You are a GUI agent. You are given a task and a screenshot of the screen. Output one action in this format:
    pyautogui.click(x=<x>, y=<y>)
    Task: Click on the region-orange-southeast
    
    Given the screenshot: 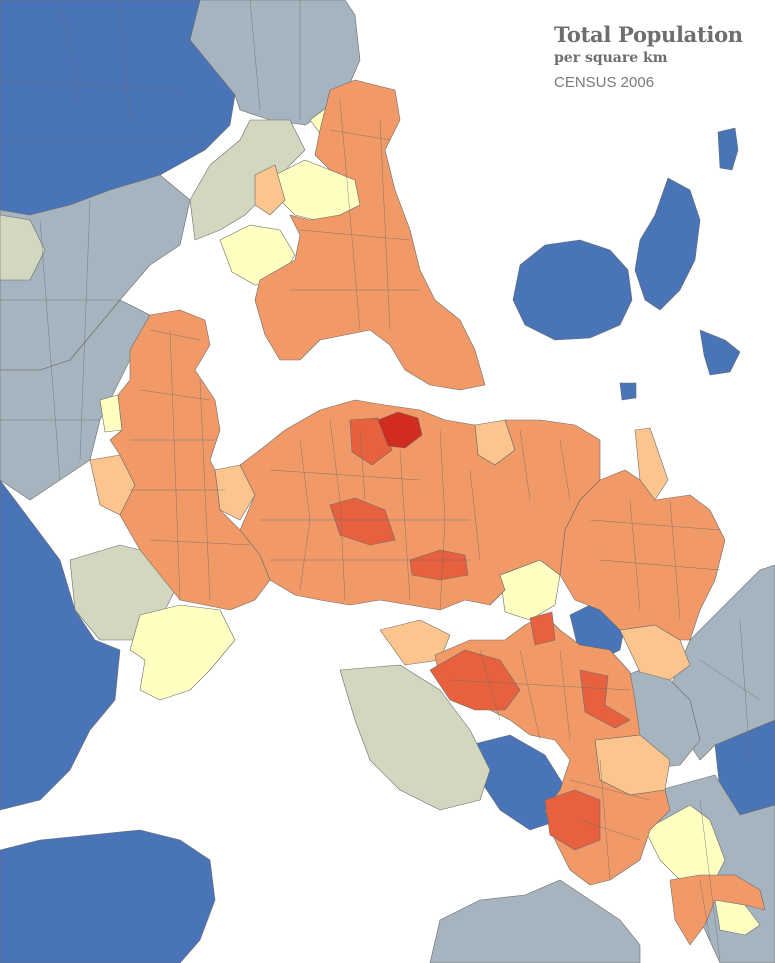 What is the action you would take?
    pyautogui.click(x=717, y=910)
    